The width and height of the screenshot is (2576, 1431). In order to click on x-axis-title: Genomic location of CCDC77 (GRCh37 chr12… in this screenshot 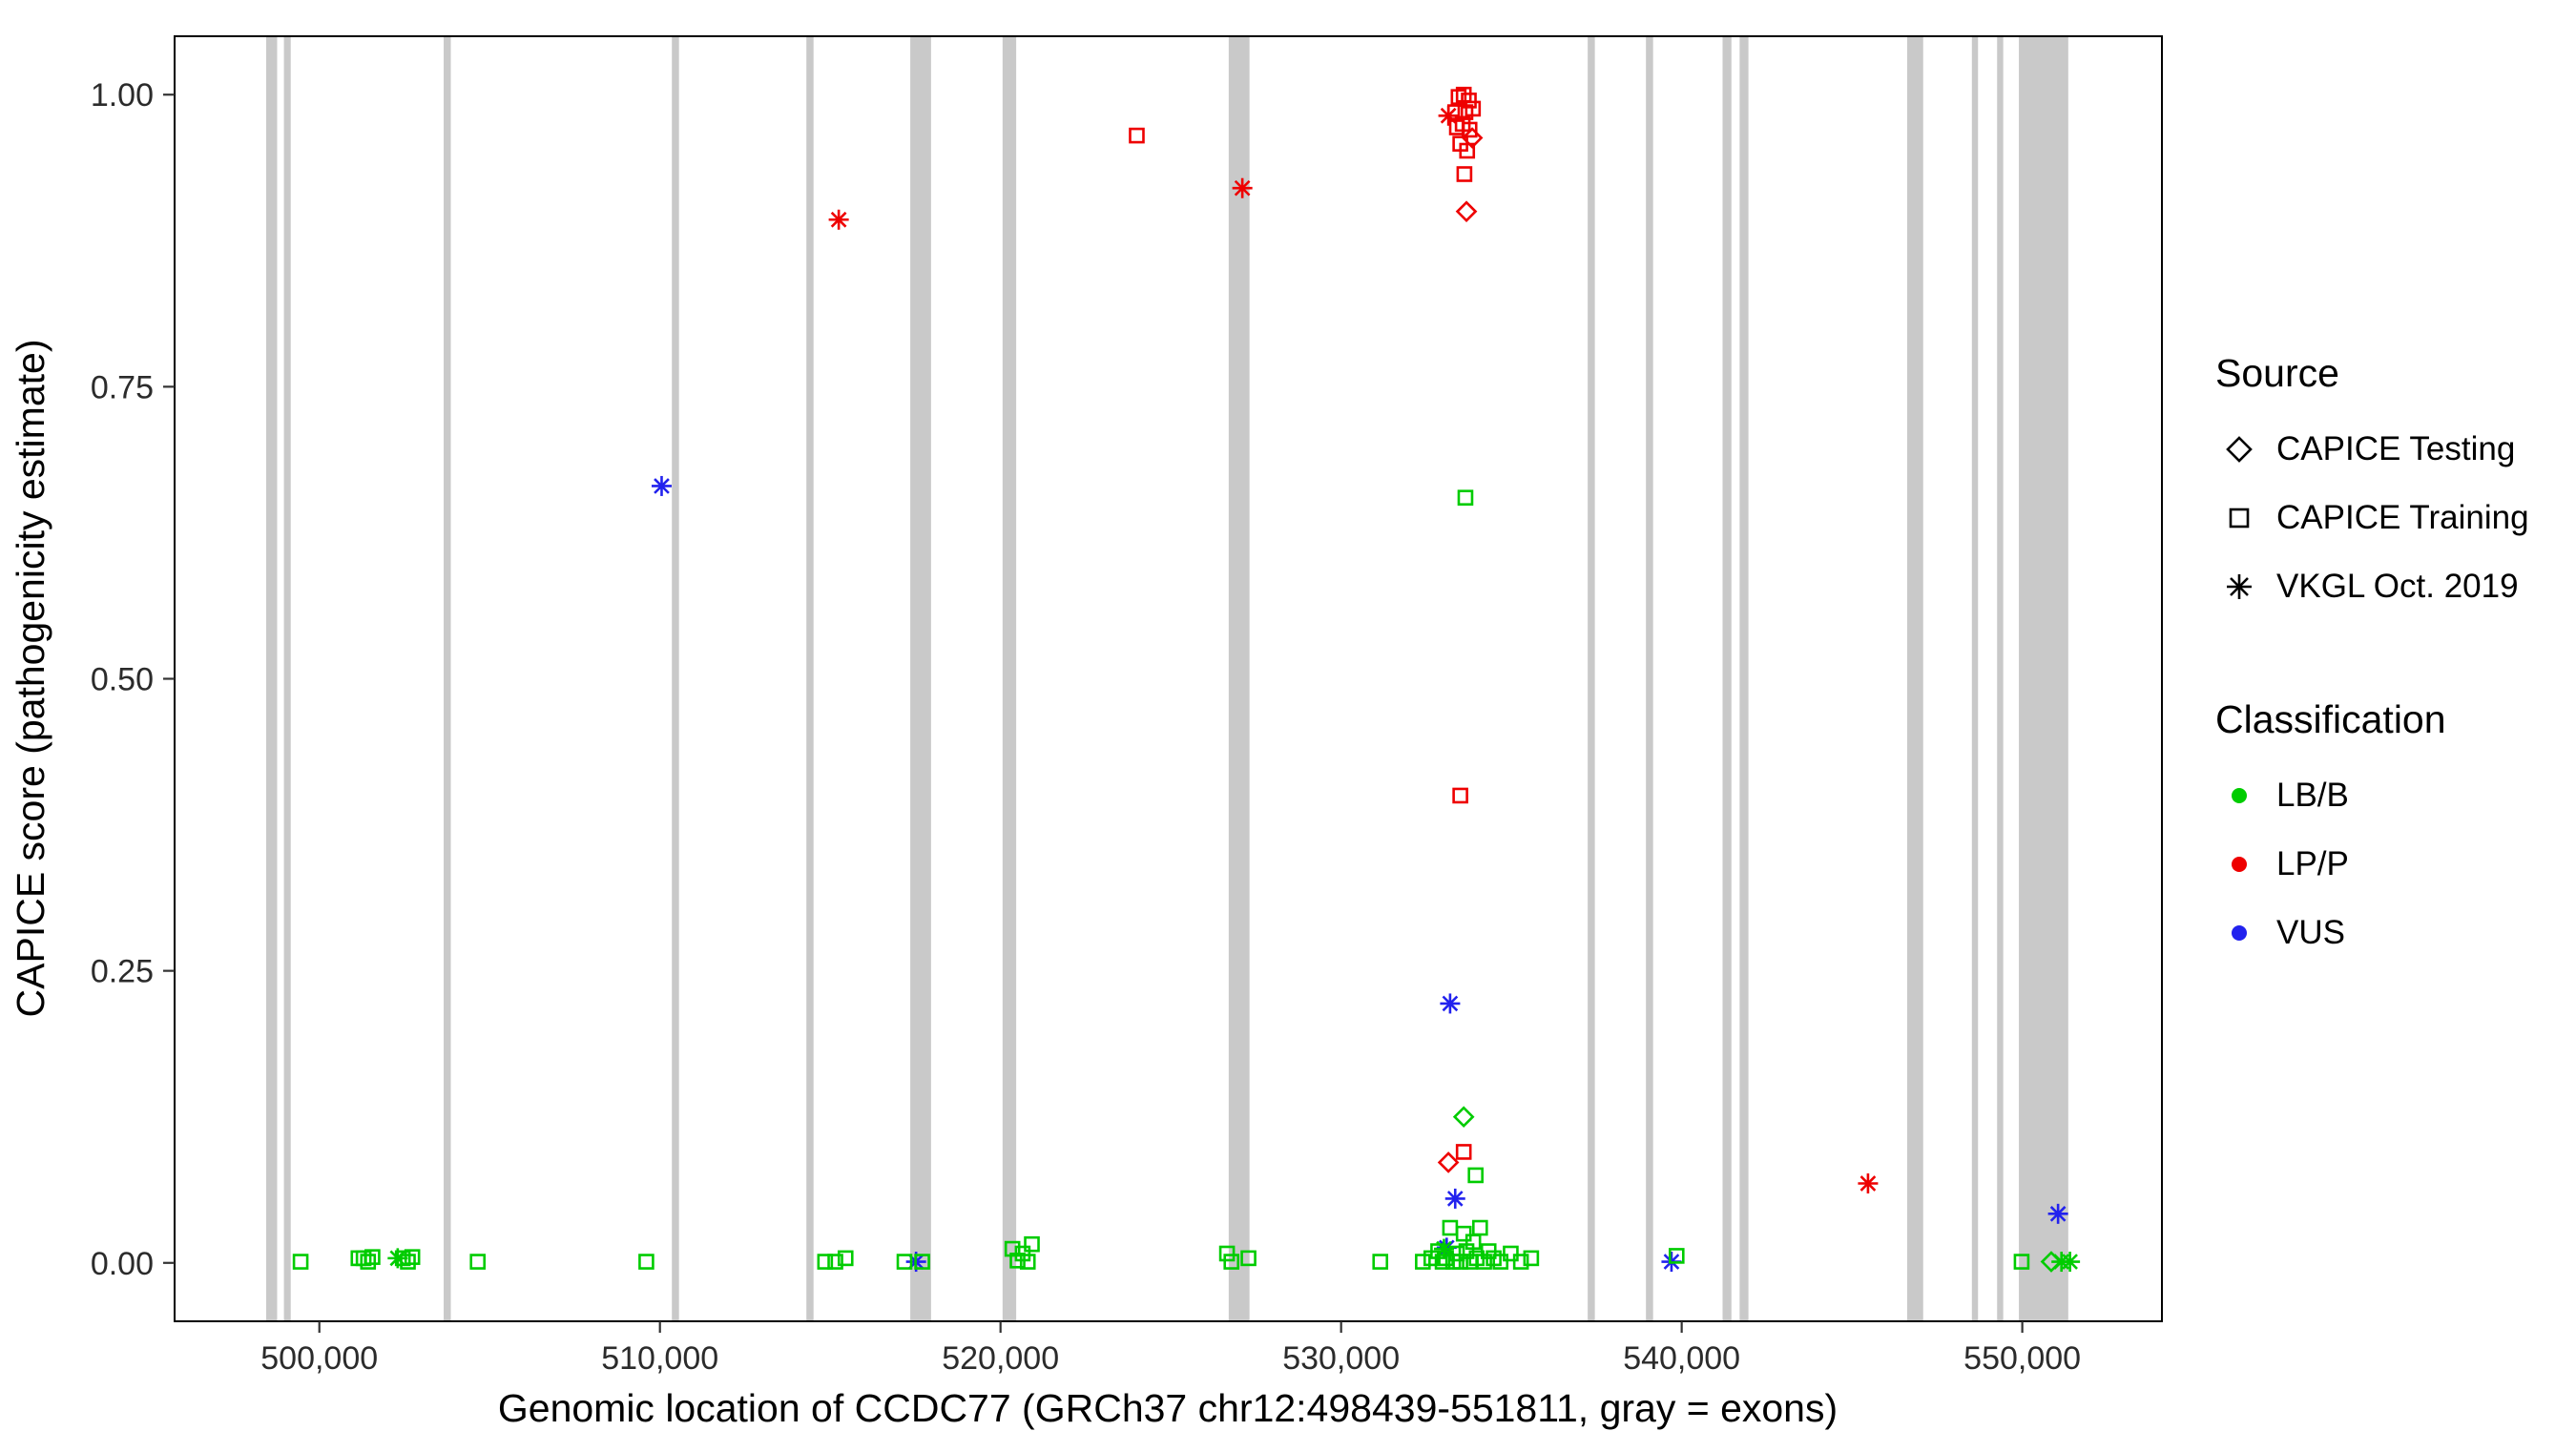, I will do `click(1168, 1408)`.